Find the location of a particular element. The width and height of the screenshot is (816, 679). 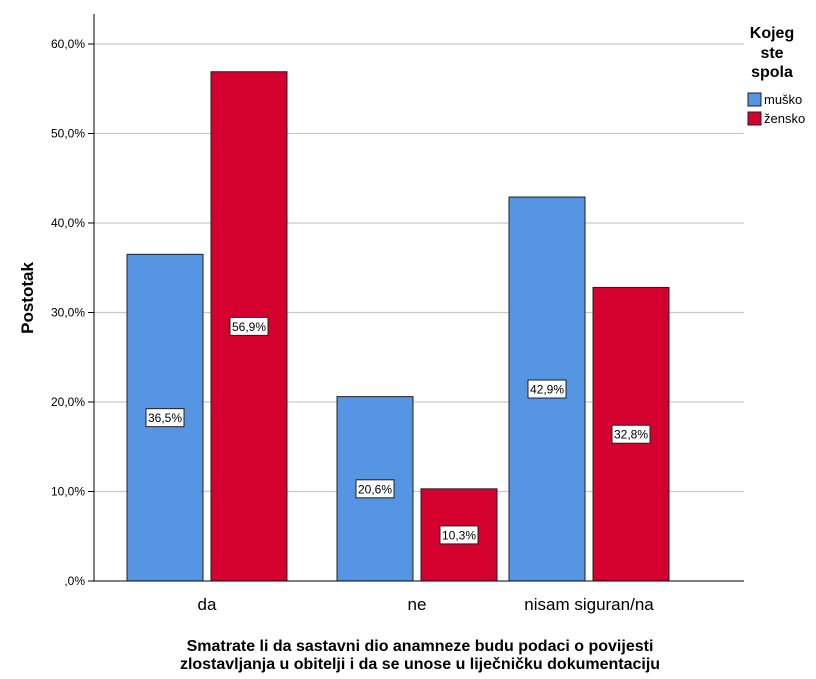

data-label: 10,3% is located at coordinates (459, 535).